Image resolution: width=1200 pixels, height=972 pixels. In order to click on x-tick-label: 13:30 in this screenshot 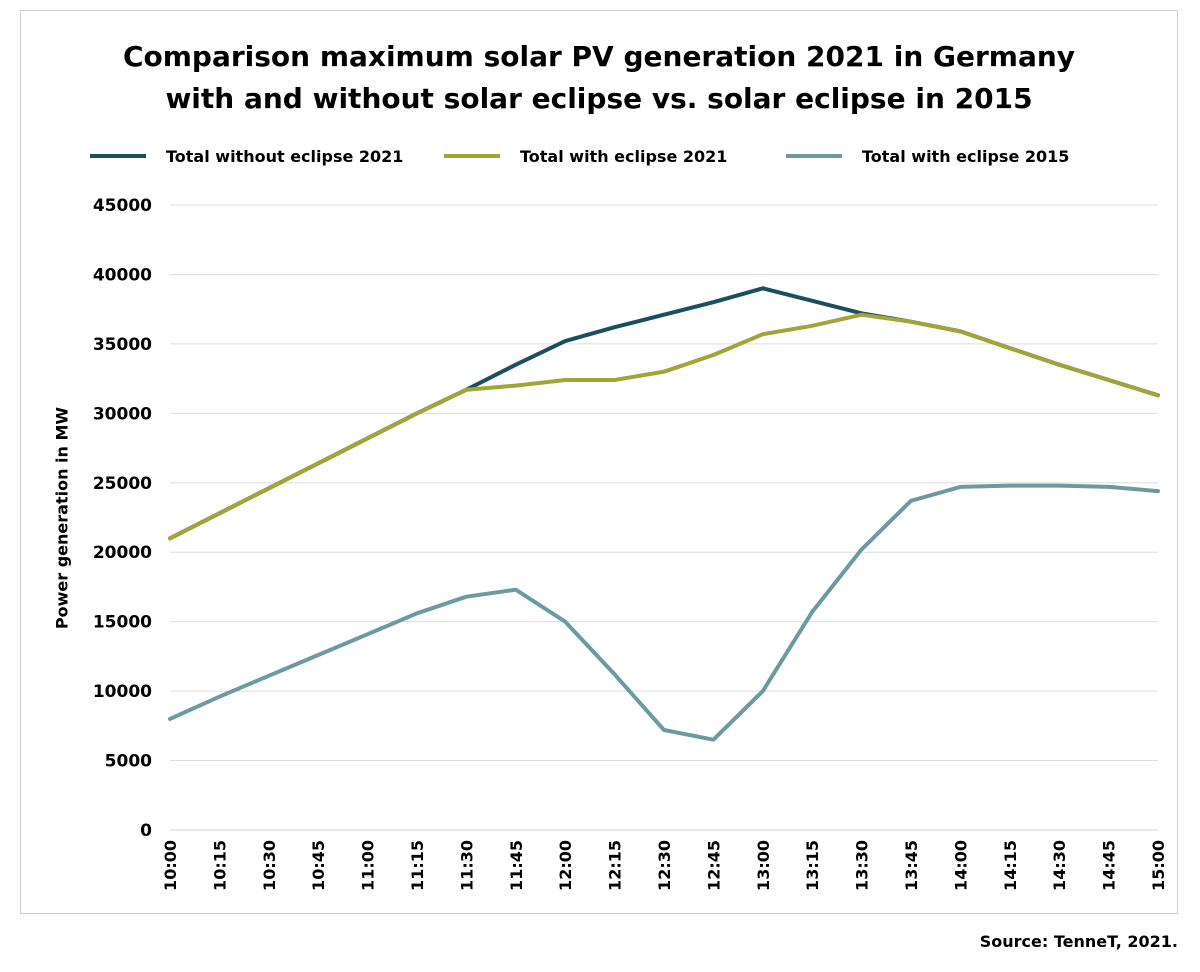, I will do `click(862, 865)`.